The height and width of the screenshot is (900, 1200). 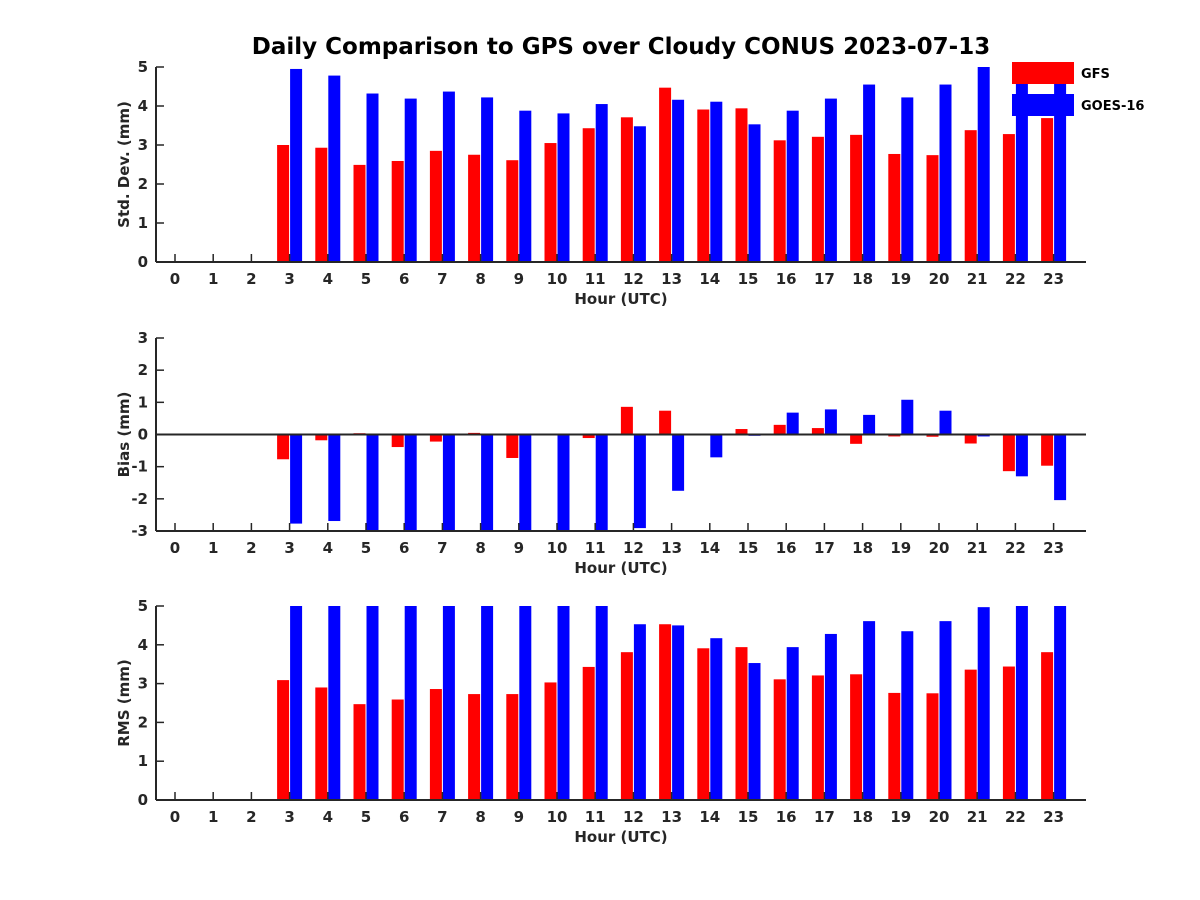 I want to click on std-dev-xtick-label: 2, so click(x=251, y=279).